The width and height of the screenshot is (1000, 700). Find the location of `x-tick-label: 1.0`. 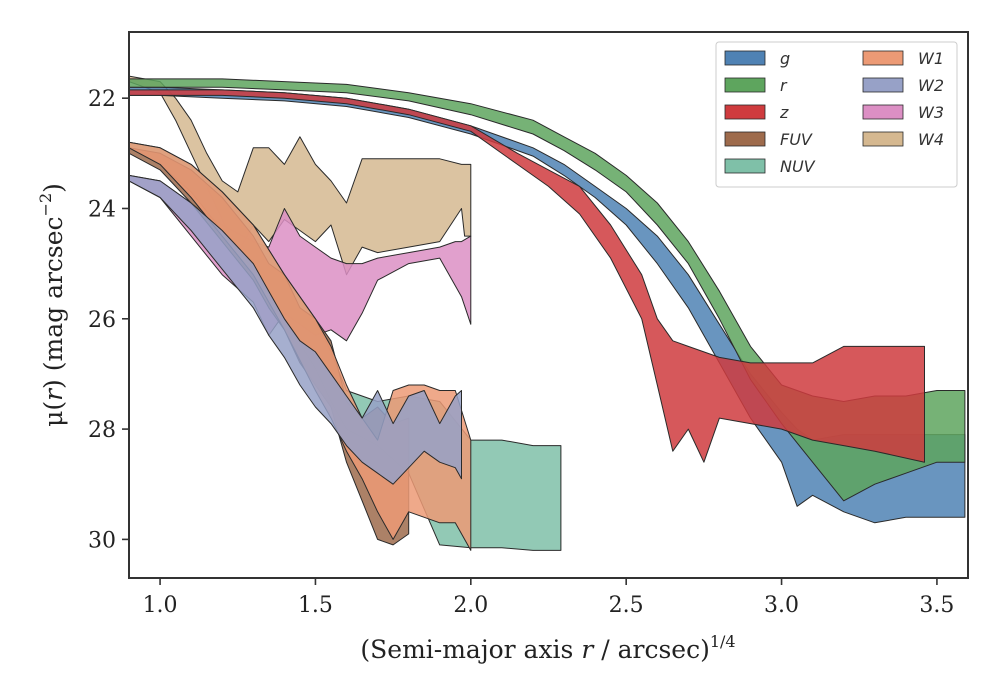

x-tick-label: 1.0 is located at coordinates (160, 605).